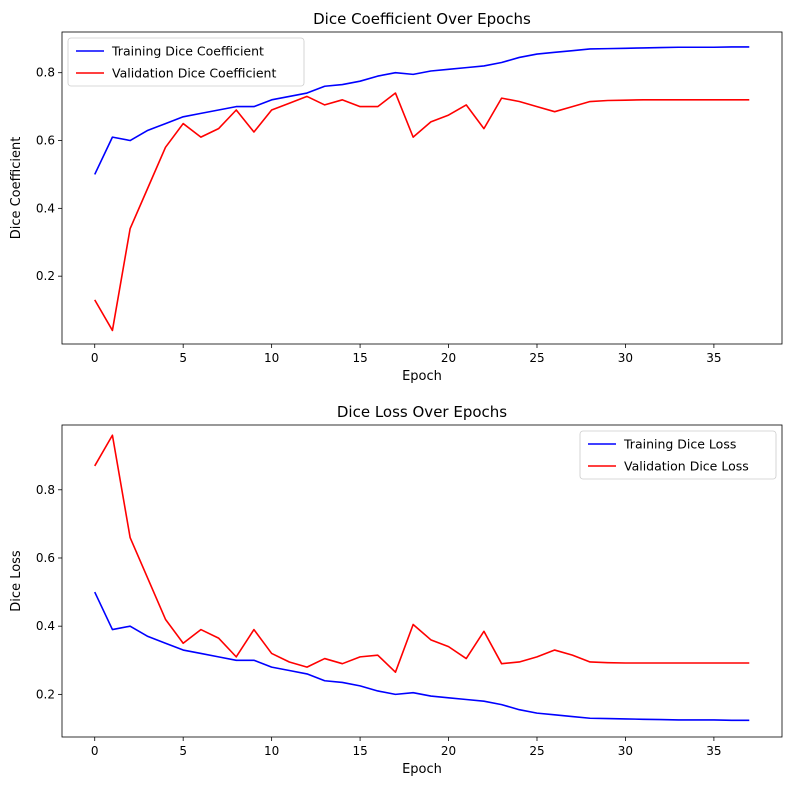 The width and height of the screenshot is (790, 790). Describe the element at coordinates (187, 51) in the screenshot. I see `legend-label: Training Dice Coefficient` at that location.